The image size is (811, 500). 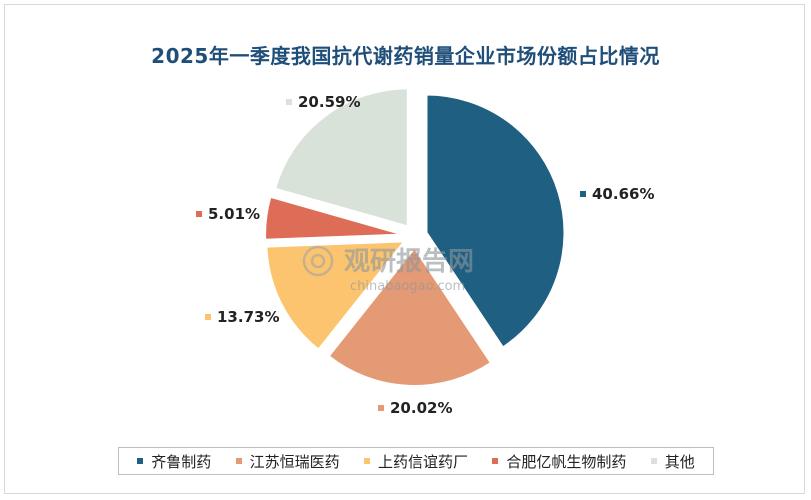 I want to click on data-label: 40.66%, so click(x=623, y=194).